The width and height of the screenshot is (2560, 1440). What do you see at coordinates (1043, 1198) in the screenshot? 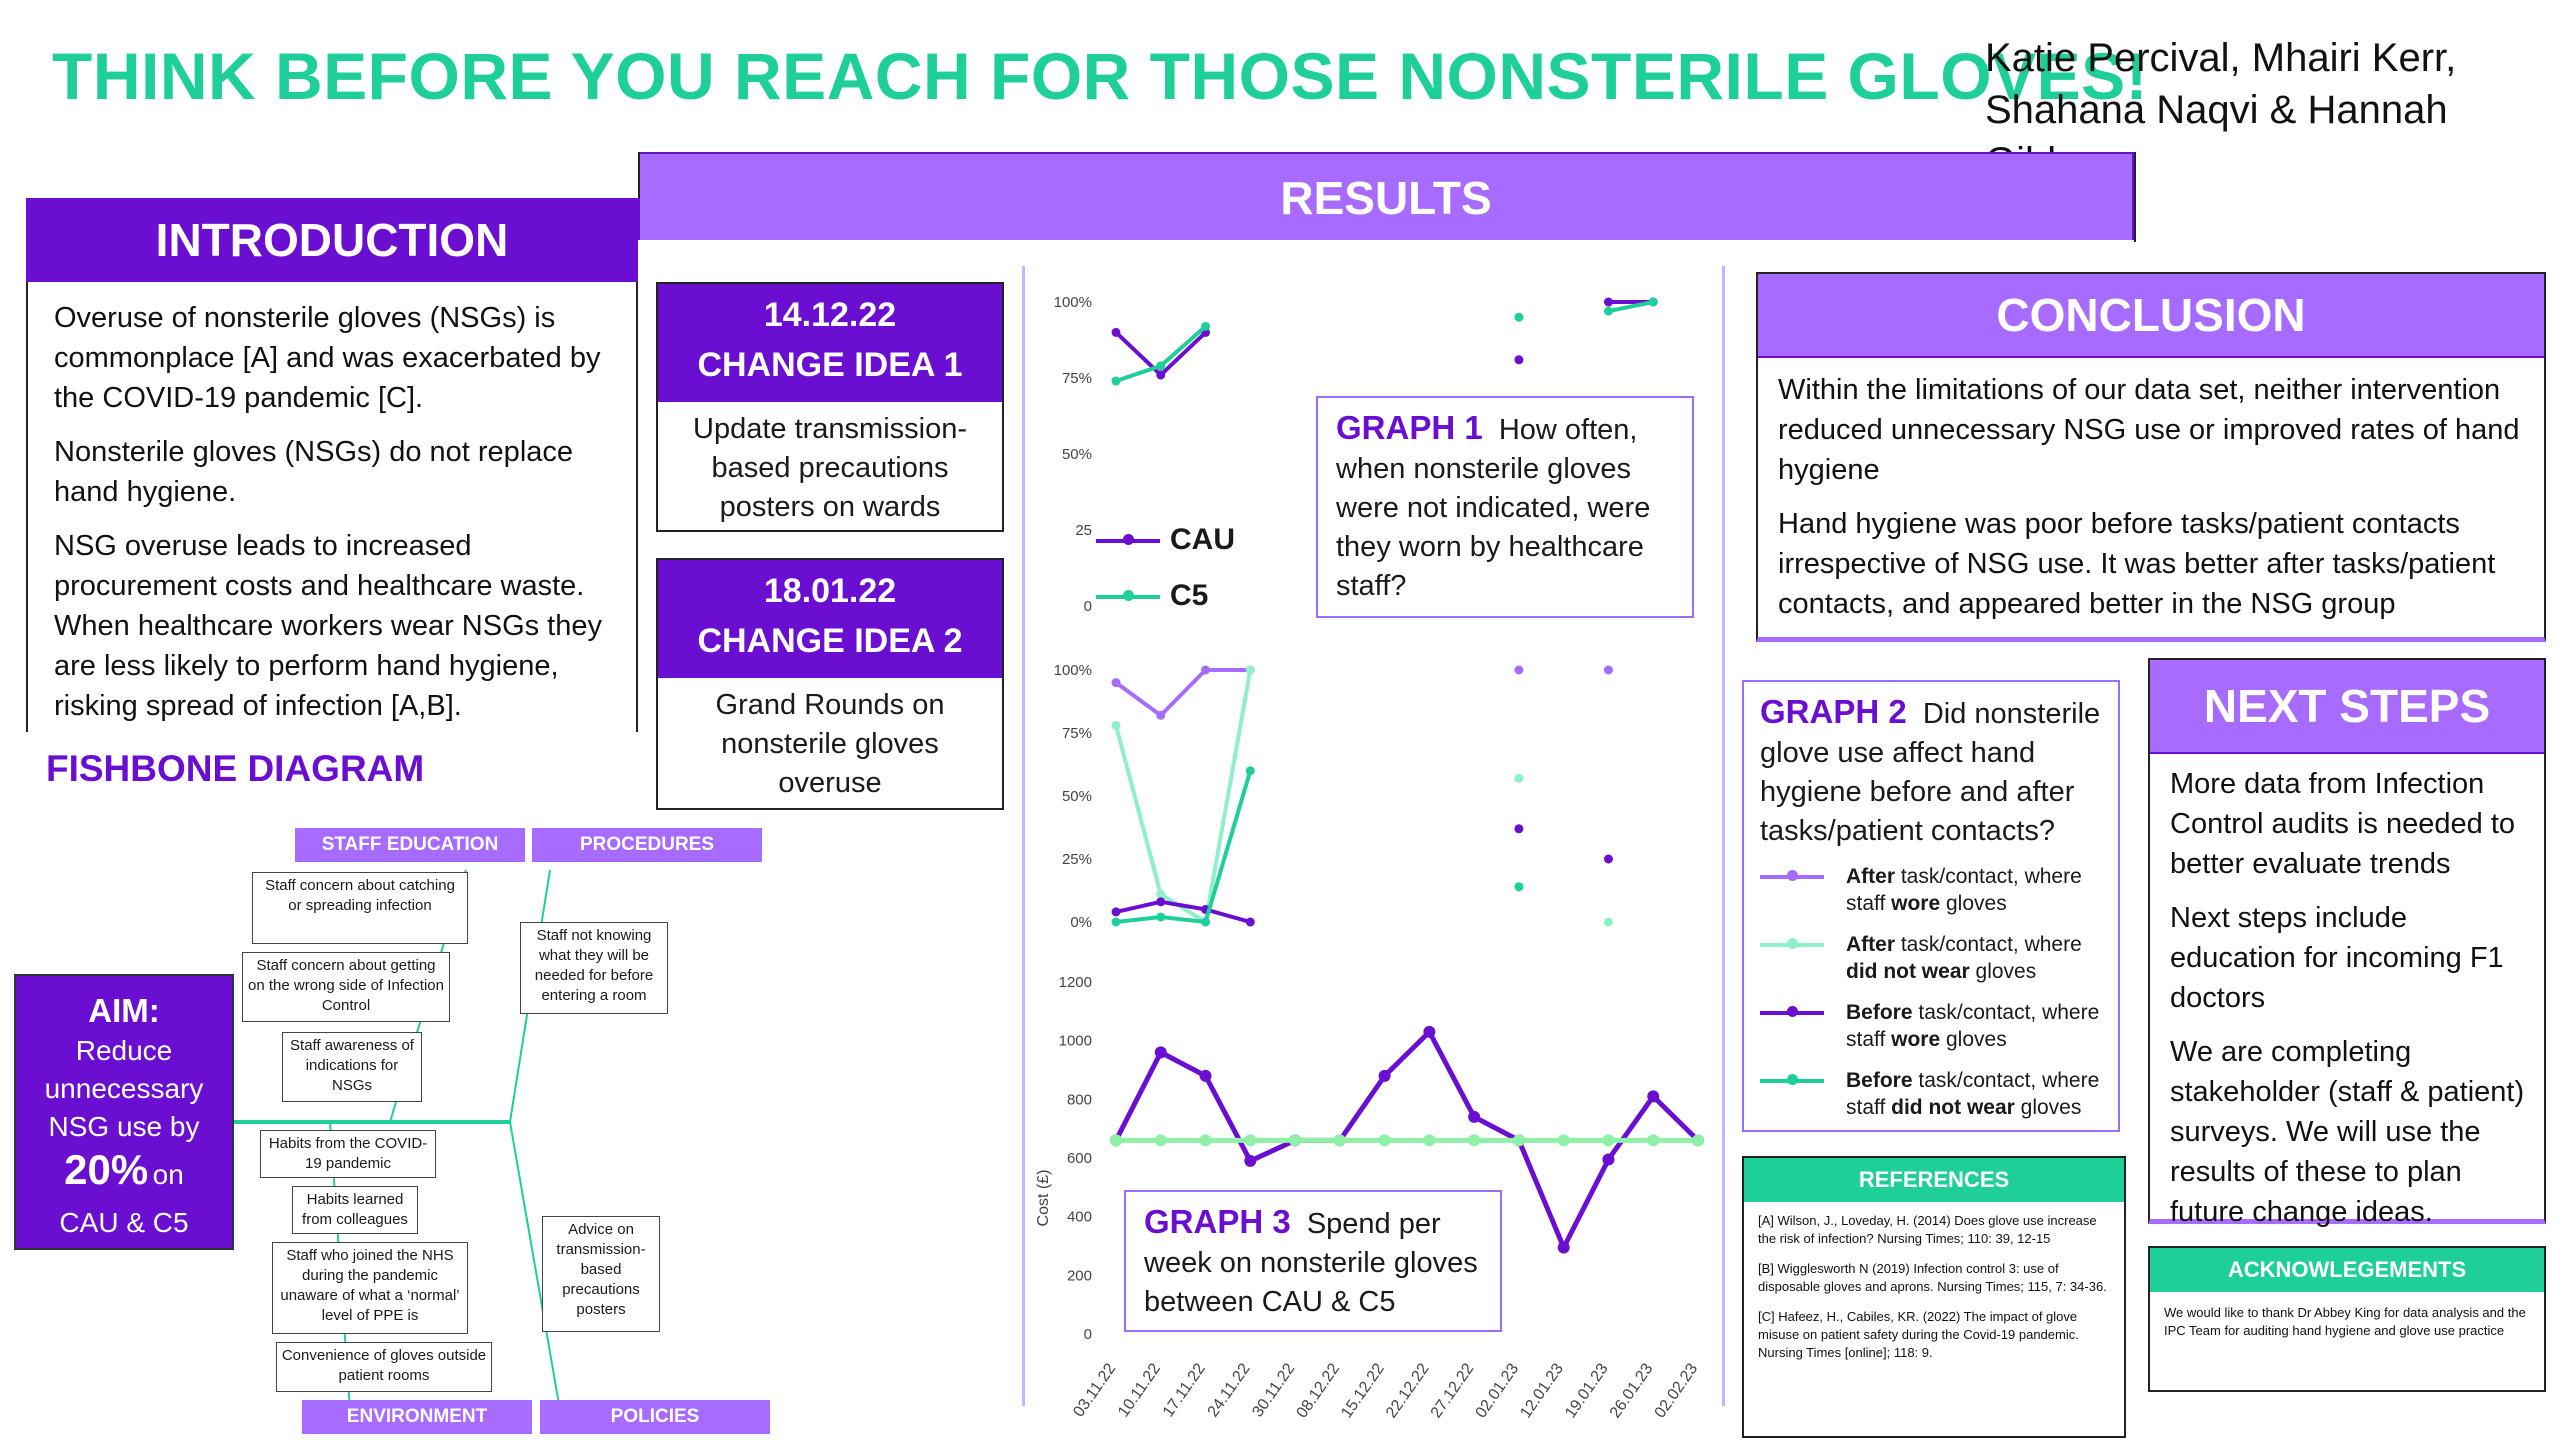
I see `y-axis-label: Cost (£)` at bounding box center [1043, 1198].